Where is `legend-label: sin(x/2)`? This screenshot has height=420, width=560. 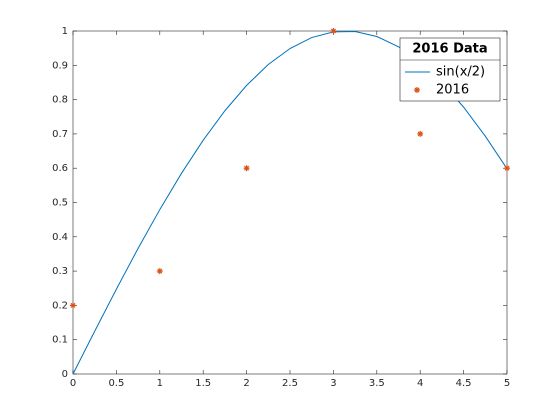
legend-label: sin(x/2) is located at coordinates (460, 72).